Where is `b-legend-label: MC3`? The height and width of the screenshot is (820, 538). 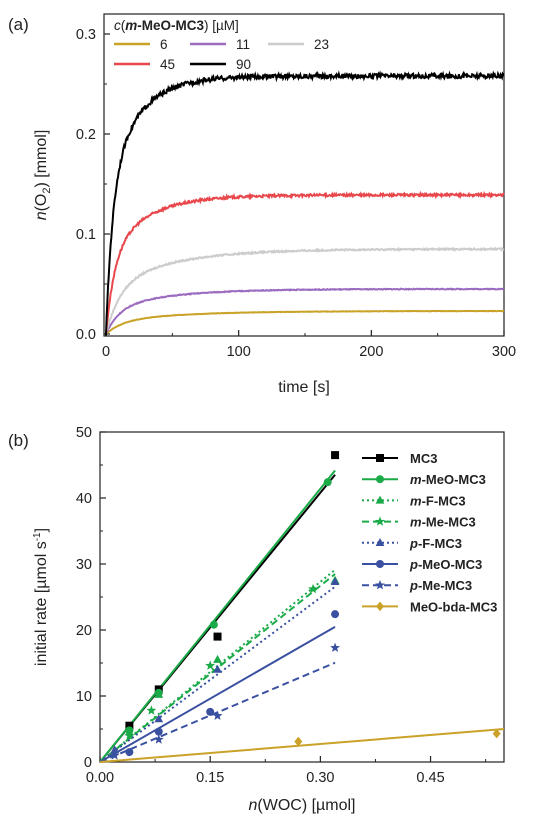 b-legend-label: MC3 is located at coordinates (423, 458).